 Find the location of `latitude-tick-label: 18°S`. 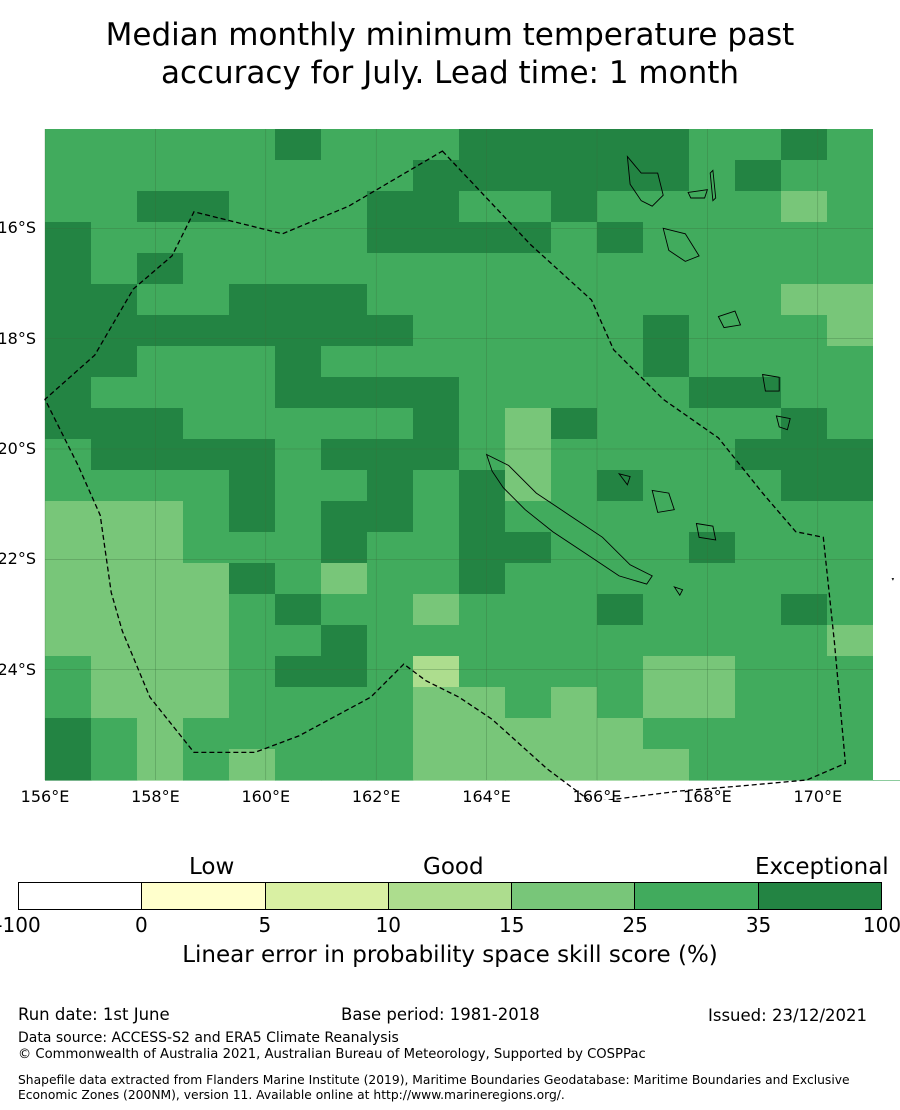

latitude-tick-label: 18°S is located at coordinates (18, 338).